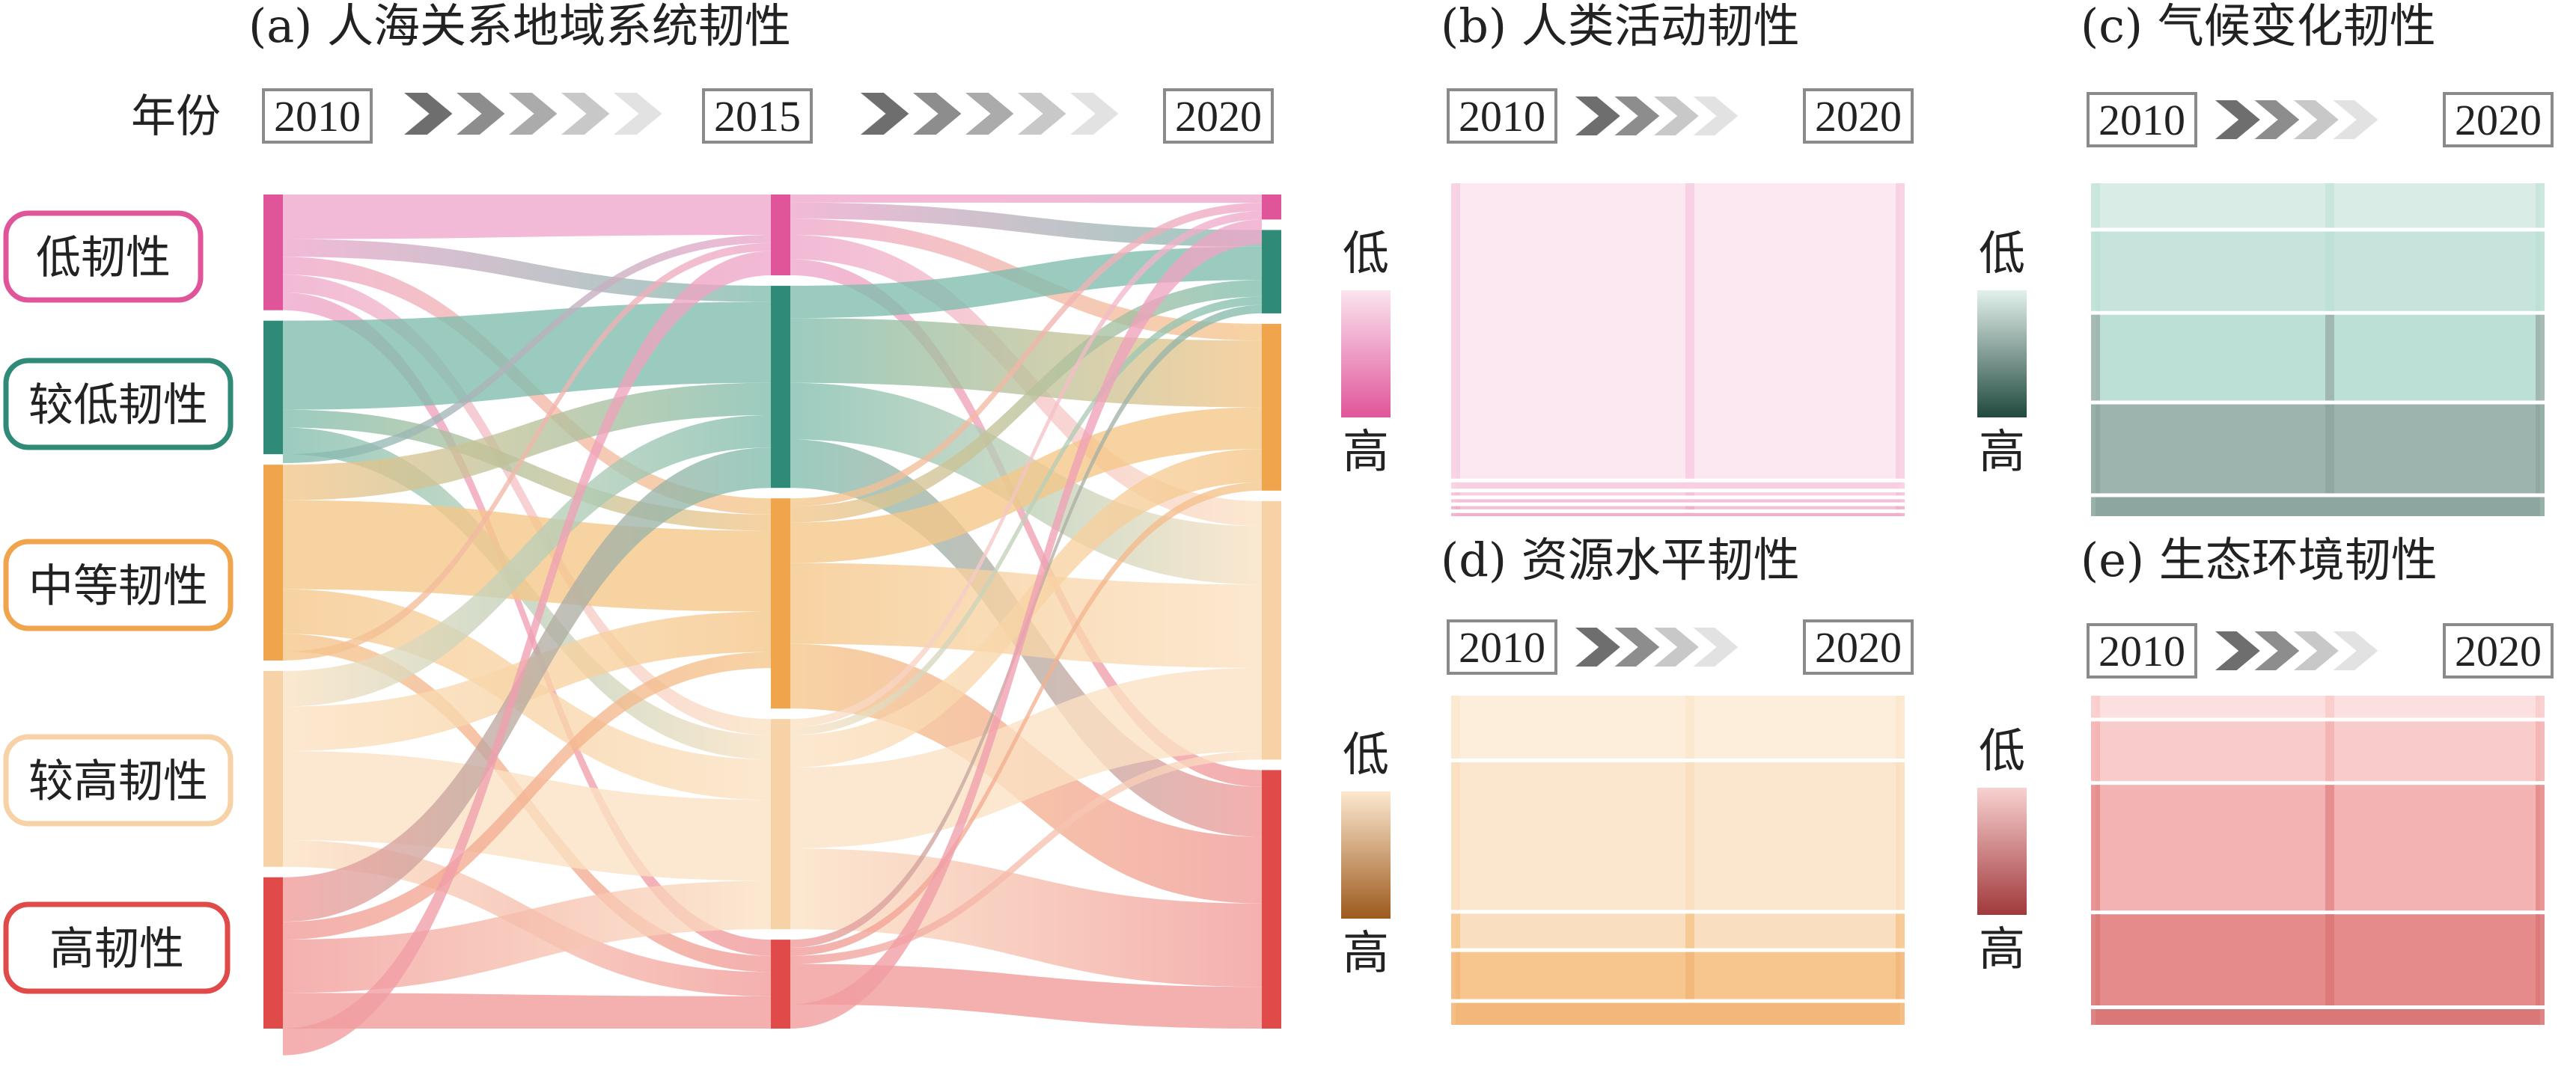  Describe the element at coordinates (2498, 651) in the screenshot. I see `panel-e-year-end: 2020` at that location.